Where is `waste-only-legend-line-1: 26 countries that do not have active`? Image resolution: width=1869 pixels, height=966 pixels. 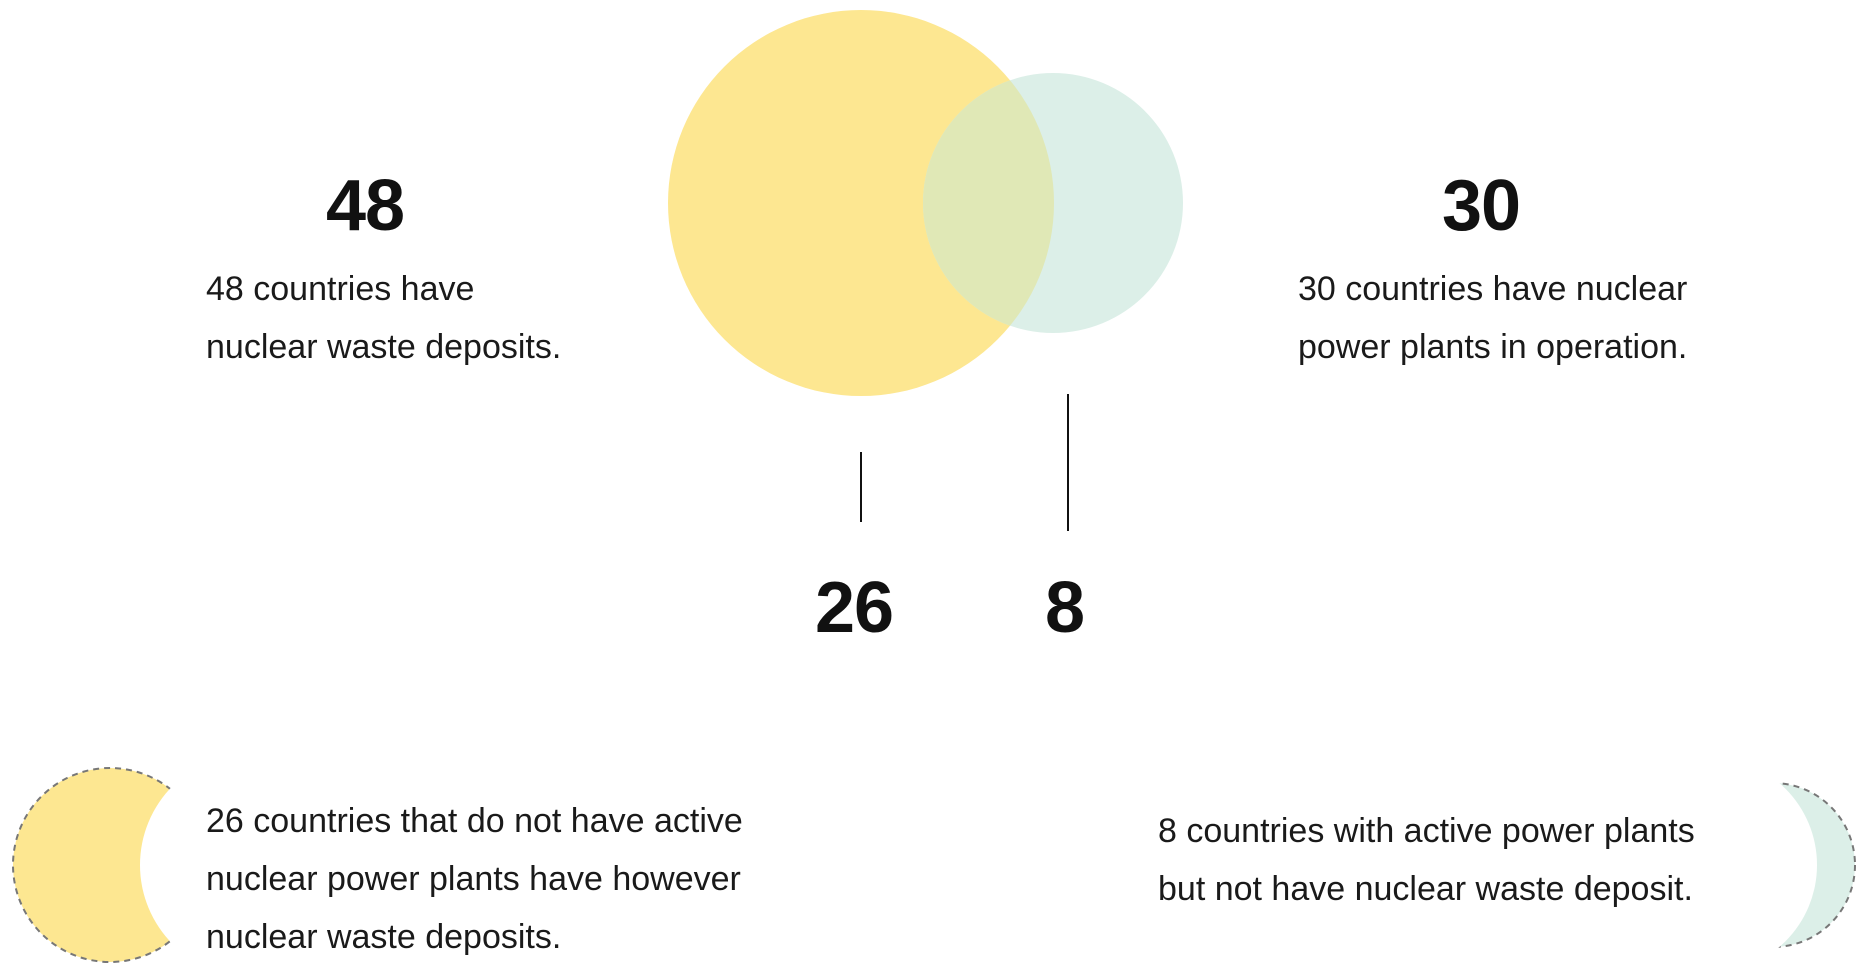 waste-only-legend-line-1: 26 countries that do not have active is located at coordinates (474, 821).